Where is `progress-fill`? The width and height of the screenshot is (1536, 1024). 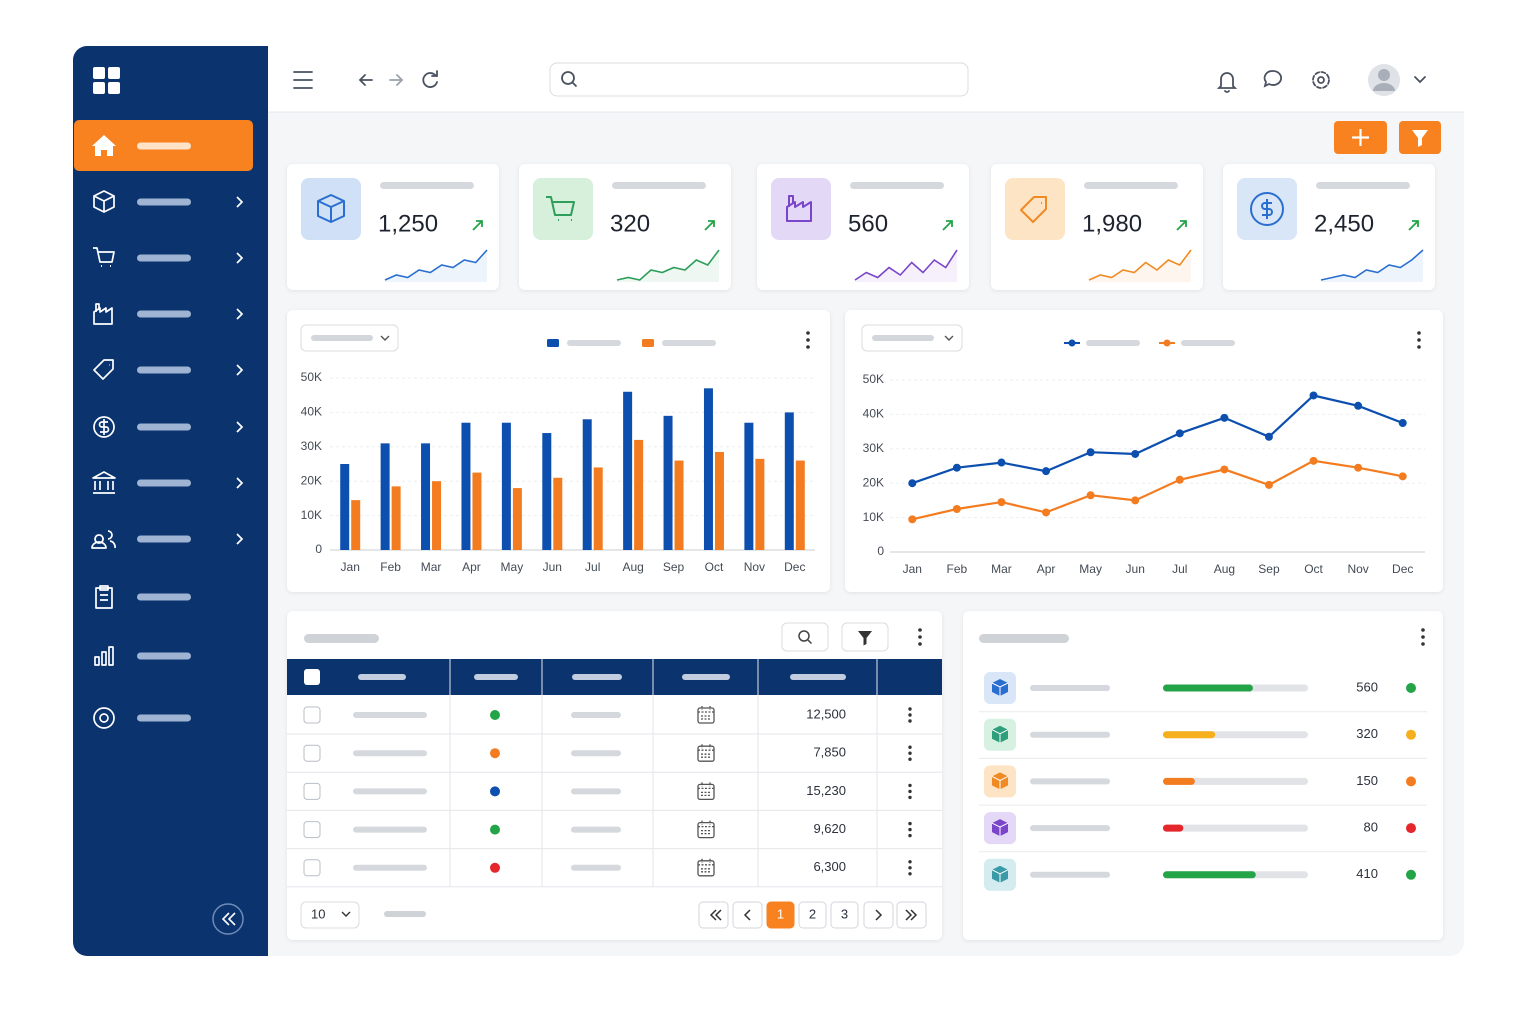
progress-fill is located at coordinates (1189, 735).